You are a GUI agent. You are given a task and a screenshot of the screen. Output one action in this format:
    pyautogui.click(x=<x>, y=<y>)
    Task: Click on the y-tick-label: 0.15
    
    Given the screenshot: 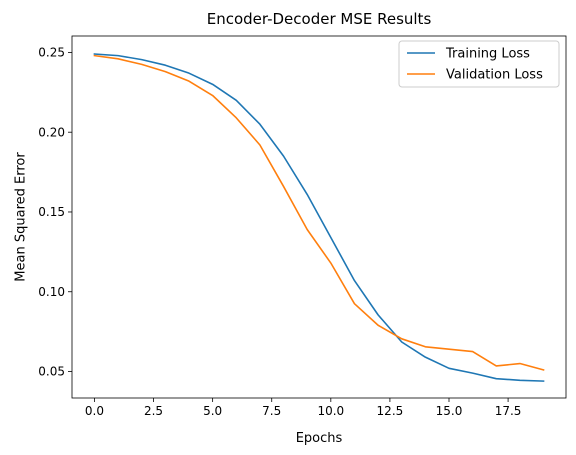 What is the action you would take?
    pyautogui.click(x=51, y=212)
    